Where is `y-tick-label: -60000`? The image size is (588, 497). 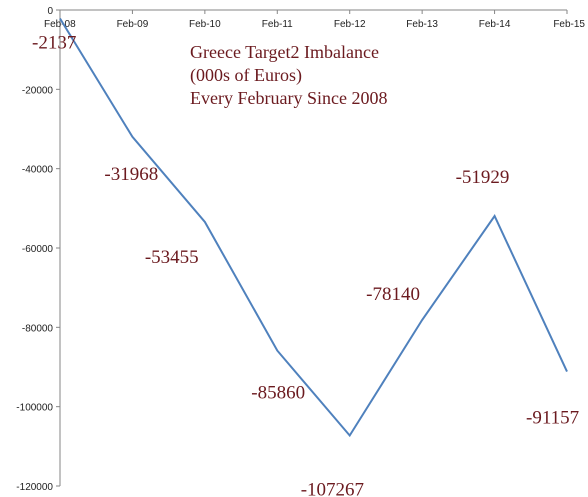
y-tick-label: -60000 is located at coordinates (38, 249).